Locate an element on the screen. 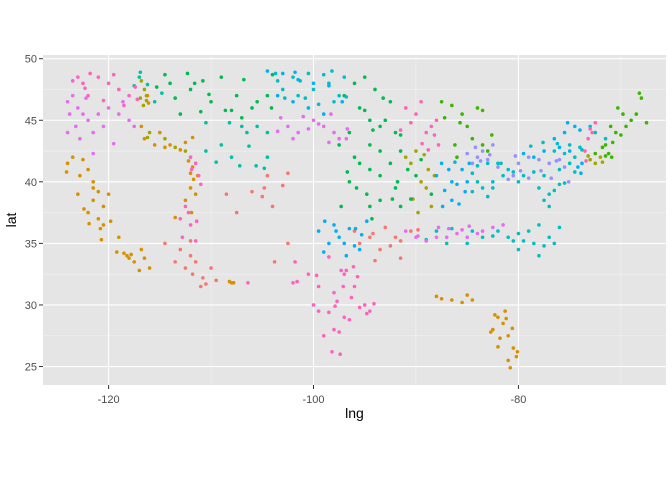  y-tick-label: 50 is located at coordinates (31, 60).